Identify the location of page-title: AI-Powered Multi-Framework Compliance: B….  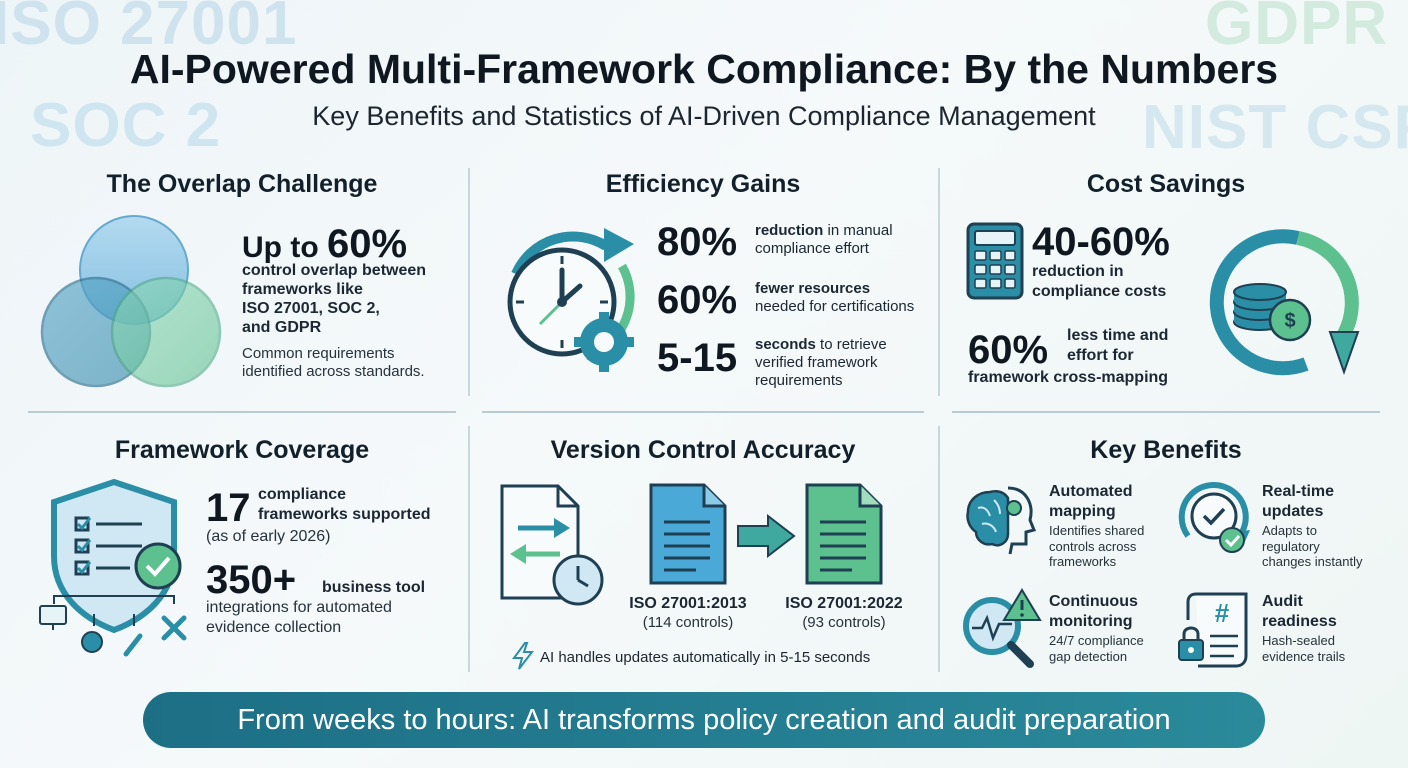
(704, 69).